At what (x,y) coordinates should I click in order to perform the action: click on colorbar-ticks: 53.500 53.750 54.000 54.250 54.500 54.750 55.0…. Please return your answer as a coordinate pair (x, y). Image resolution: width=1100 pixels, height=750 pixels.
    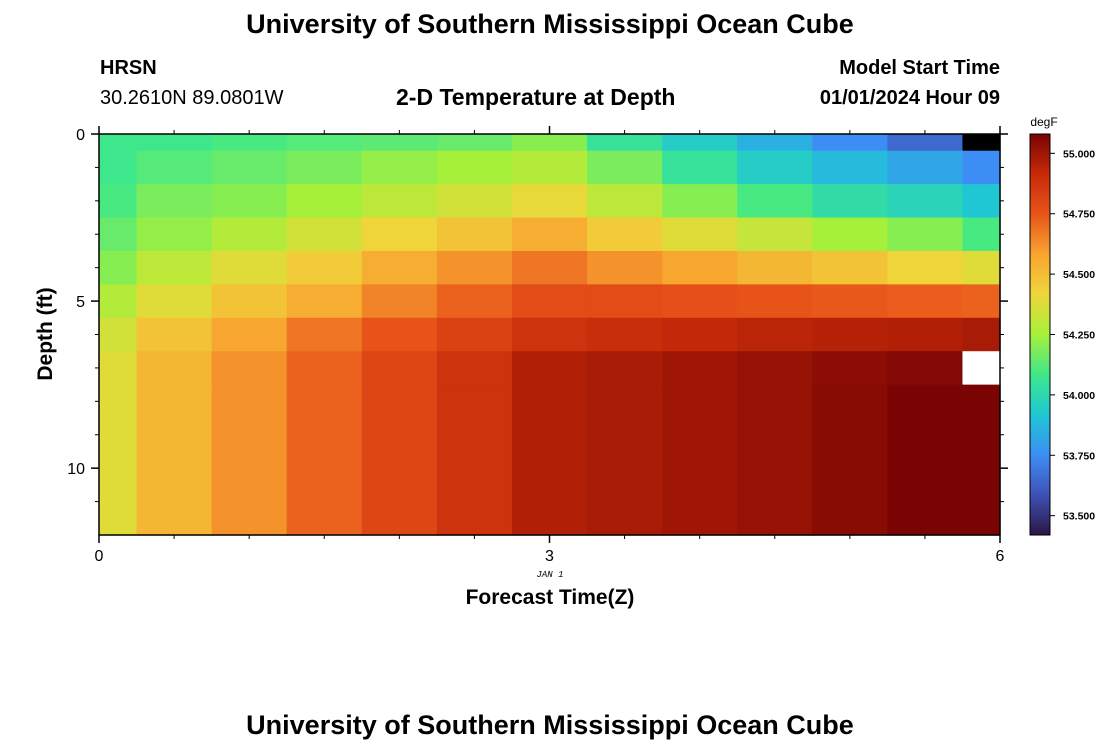
    Looking at the image, I should click on (1072, 335).